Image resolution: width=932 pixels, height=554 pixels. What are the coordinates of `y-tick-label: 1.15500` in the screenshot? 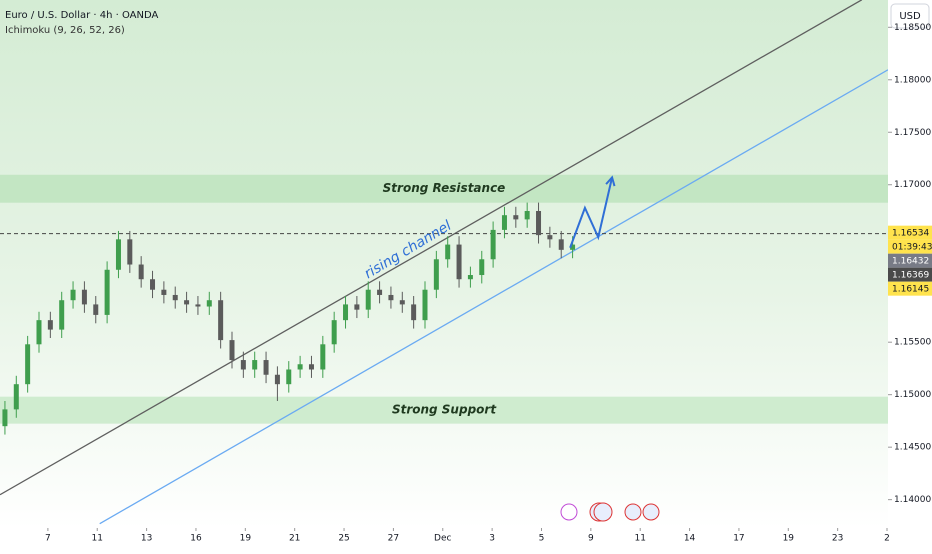 It's located at (912, 343).